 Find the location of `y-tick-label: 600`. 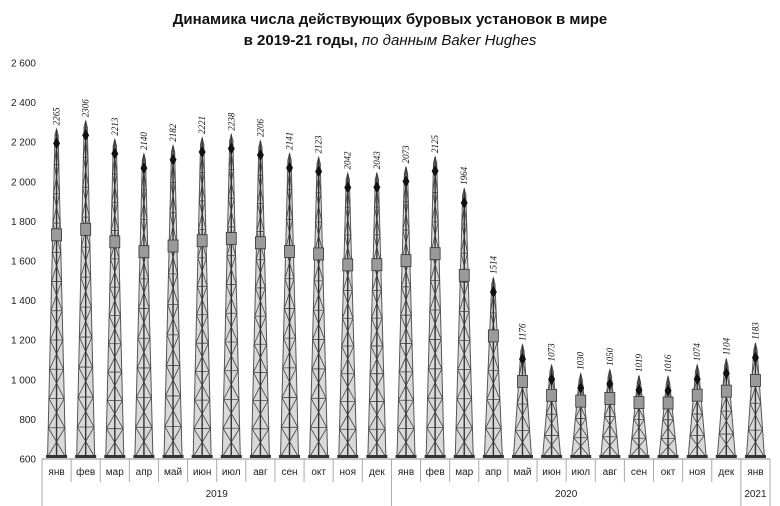

y-tick-label: 600 is located at coordinates (27, 460).